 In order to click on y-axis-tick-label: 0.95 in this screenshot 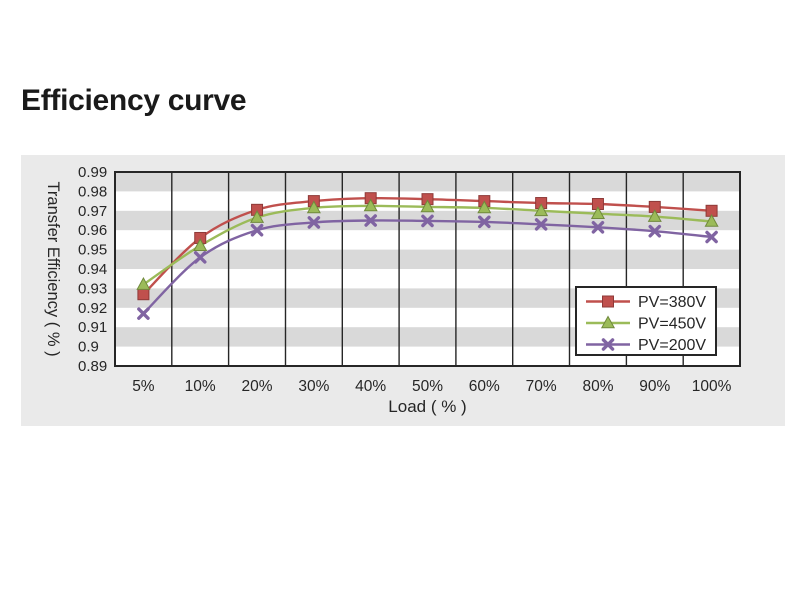, I will do `click(92, 250)`.